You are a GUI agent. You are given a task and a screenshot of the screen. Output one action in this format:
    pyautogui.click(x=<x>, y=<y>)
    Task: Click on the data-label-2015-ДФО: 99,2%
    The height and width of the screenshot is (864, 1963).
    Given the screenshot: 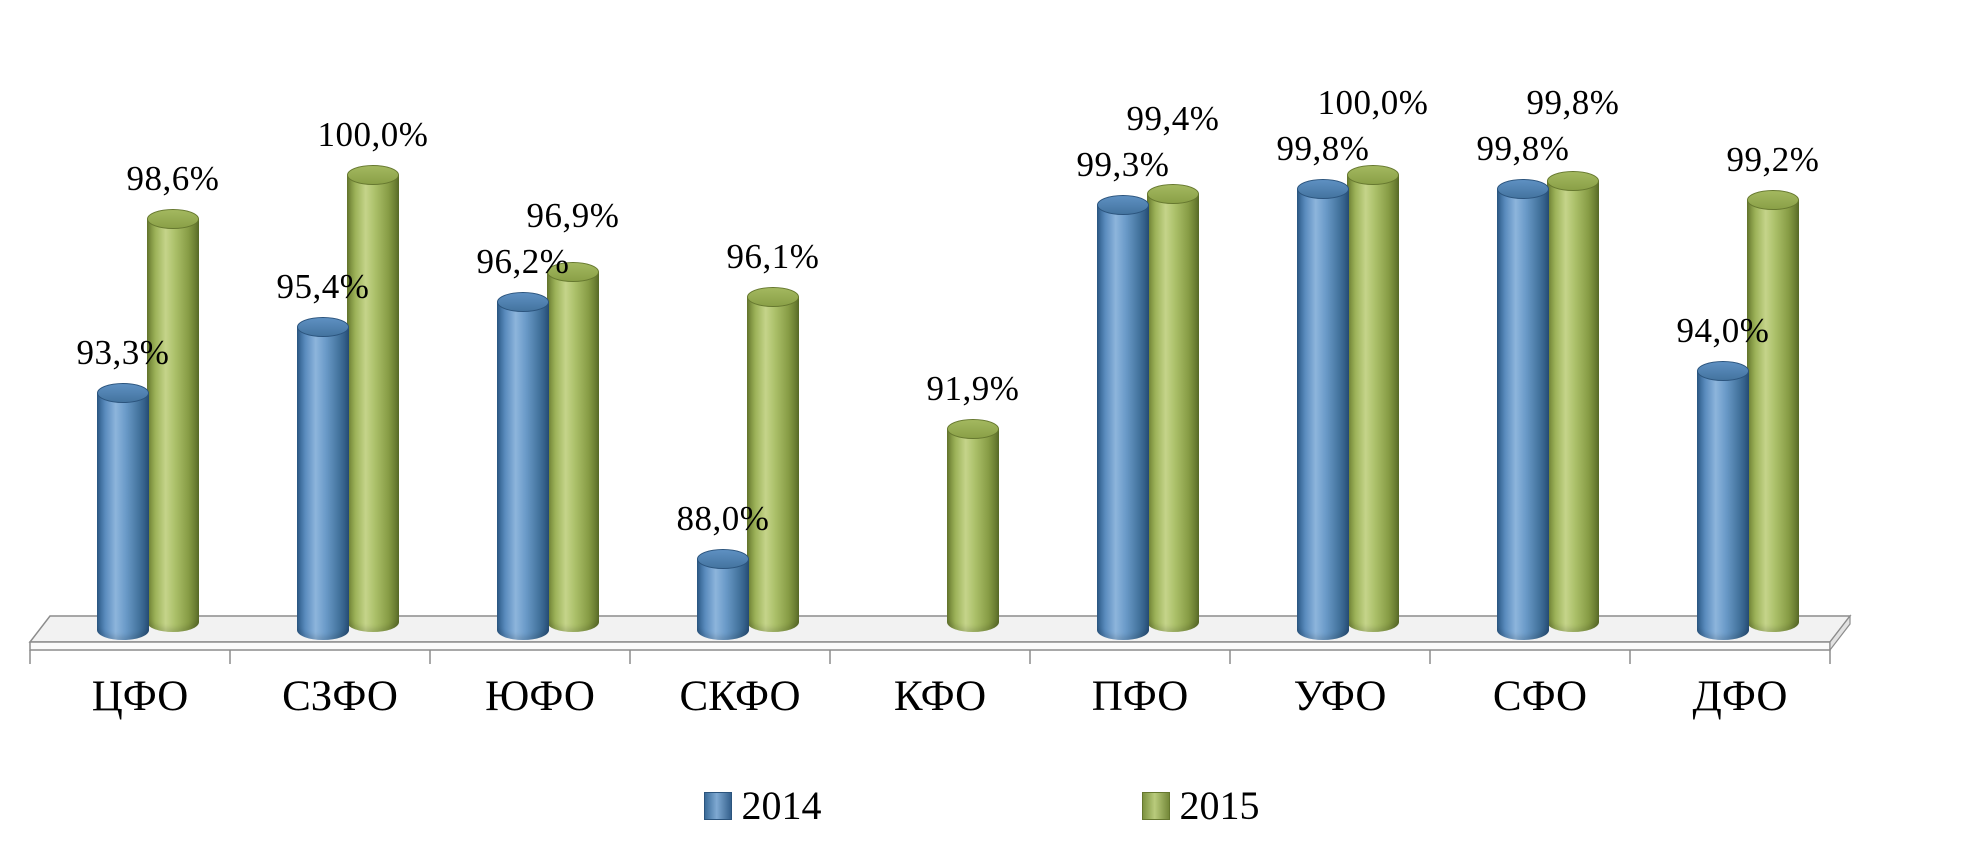 What is the action you would take?
    pyautogui.click(x=1773, y=159)
    